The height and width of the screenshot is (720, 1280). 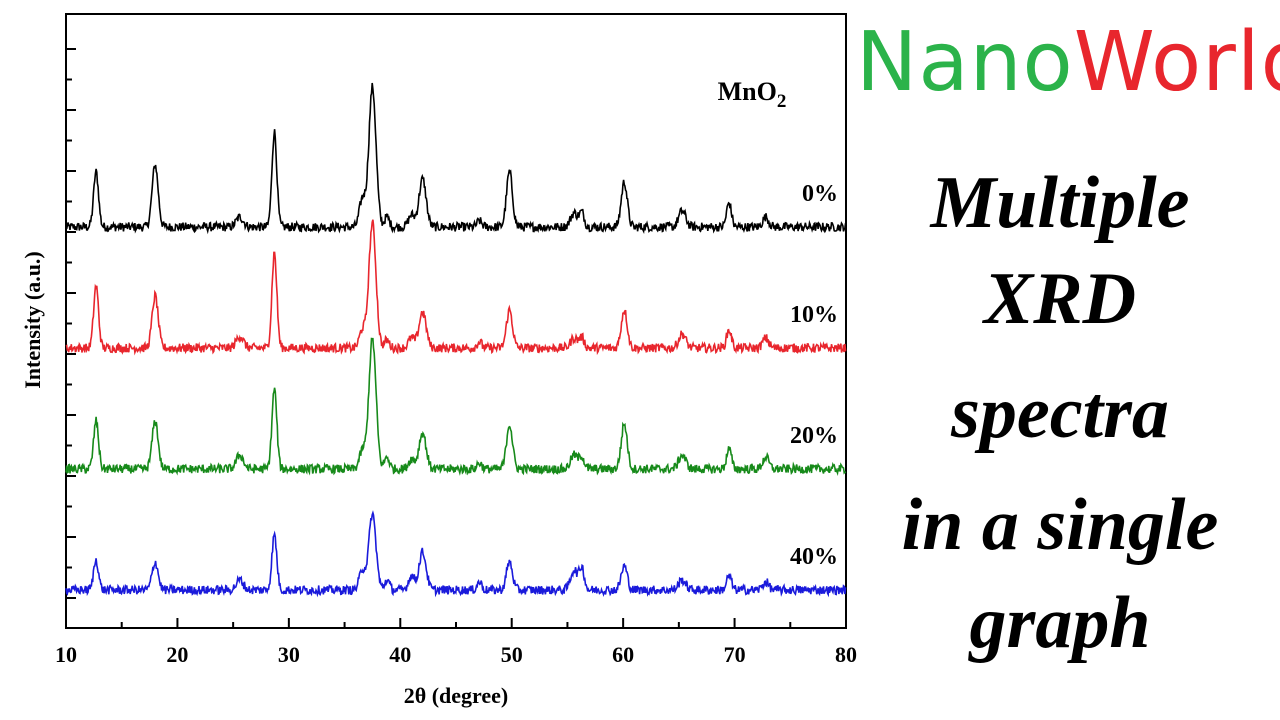 I want to click on series-label-0pct: 0%, so click(x=820, y=194).